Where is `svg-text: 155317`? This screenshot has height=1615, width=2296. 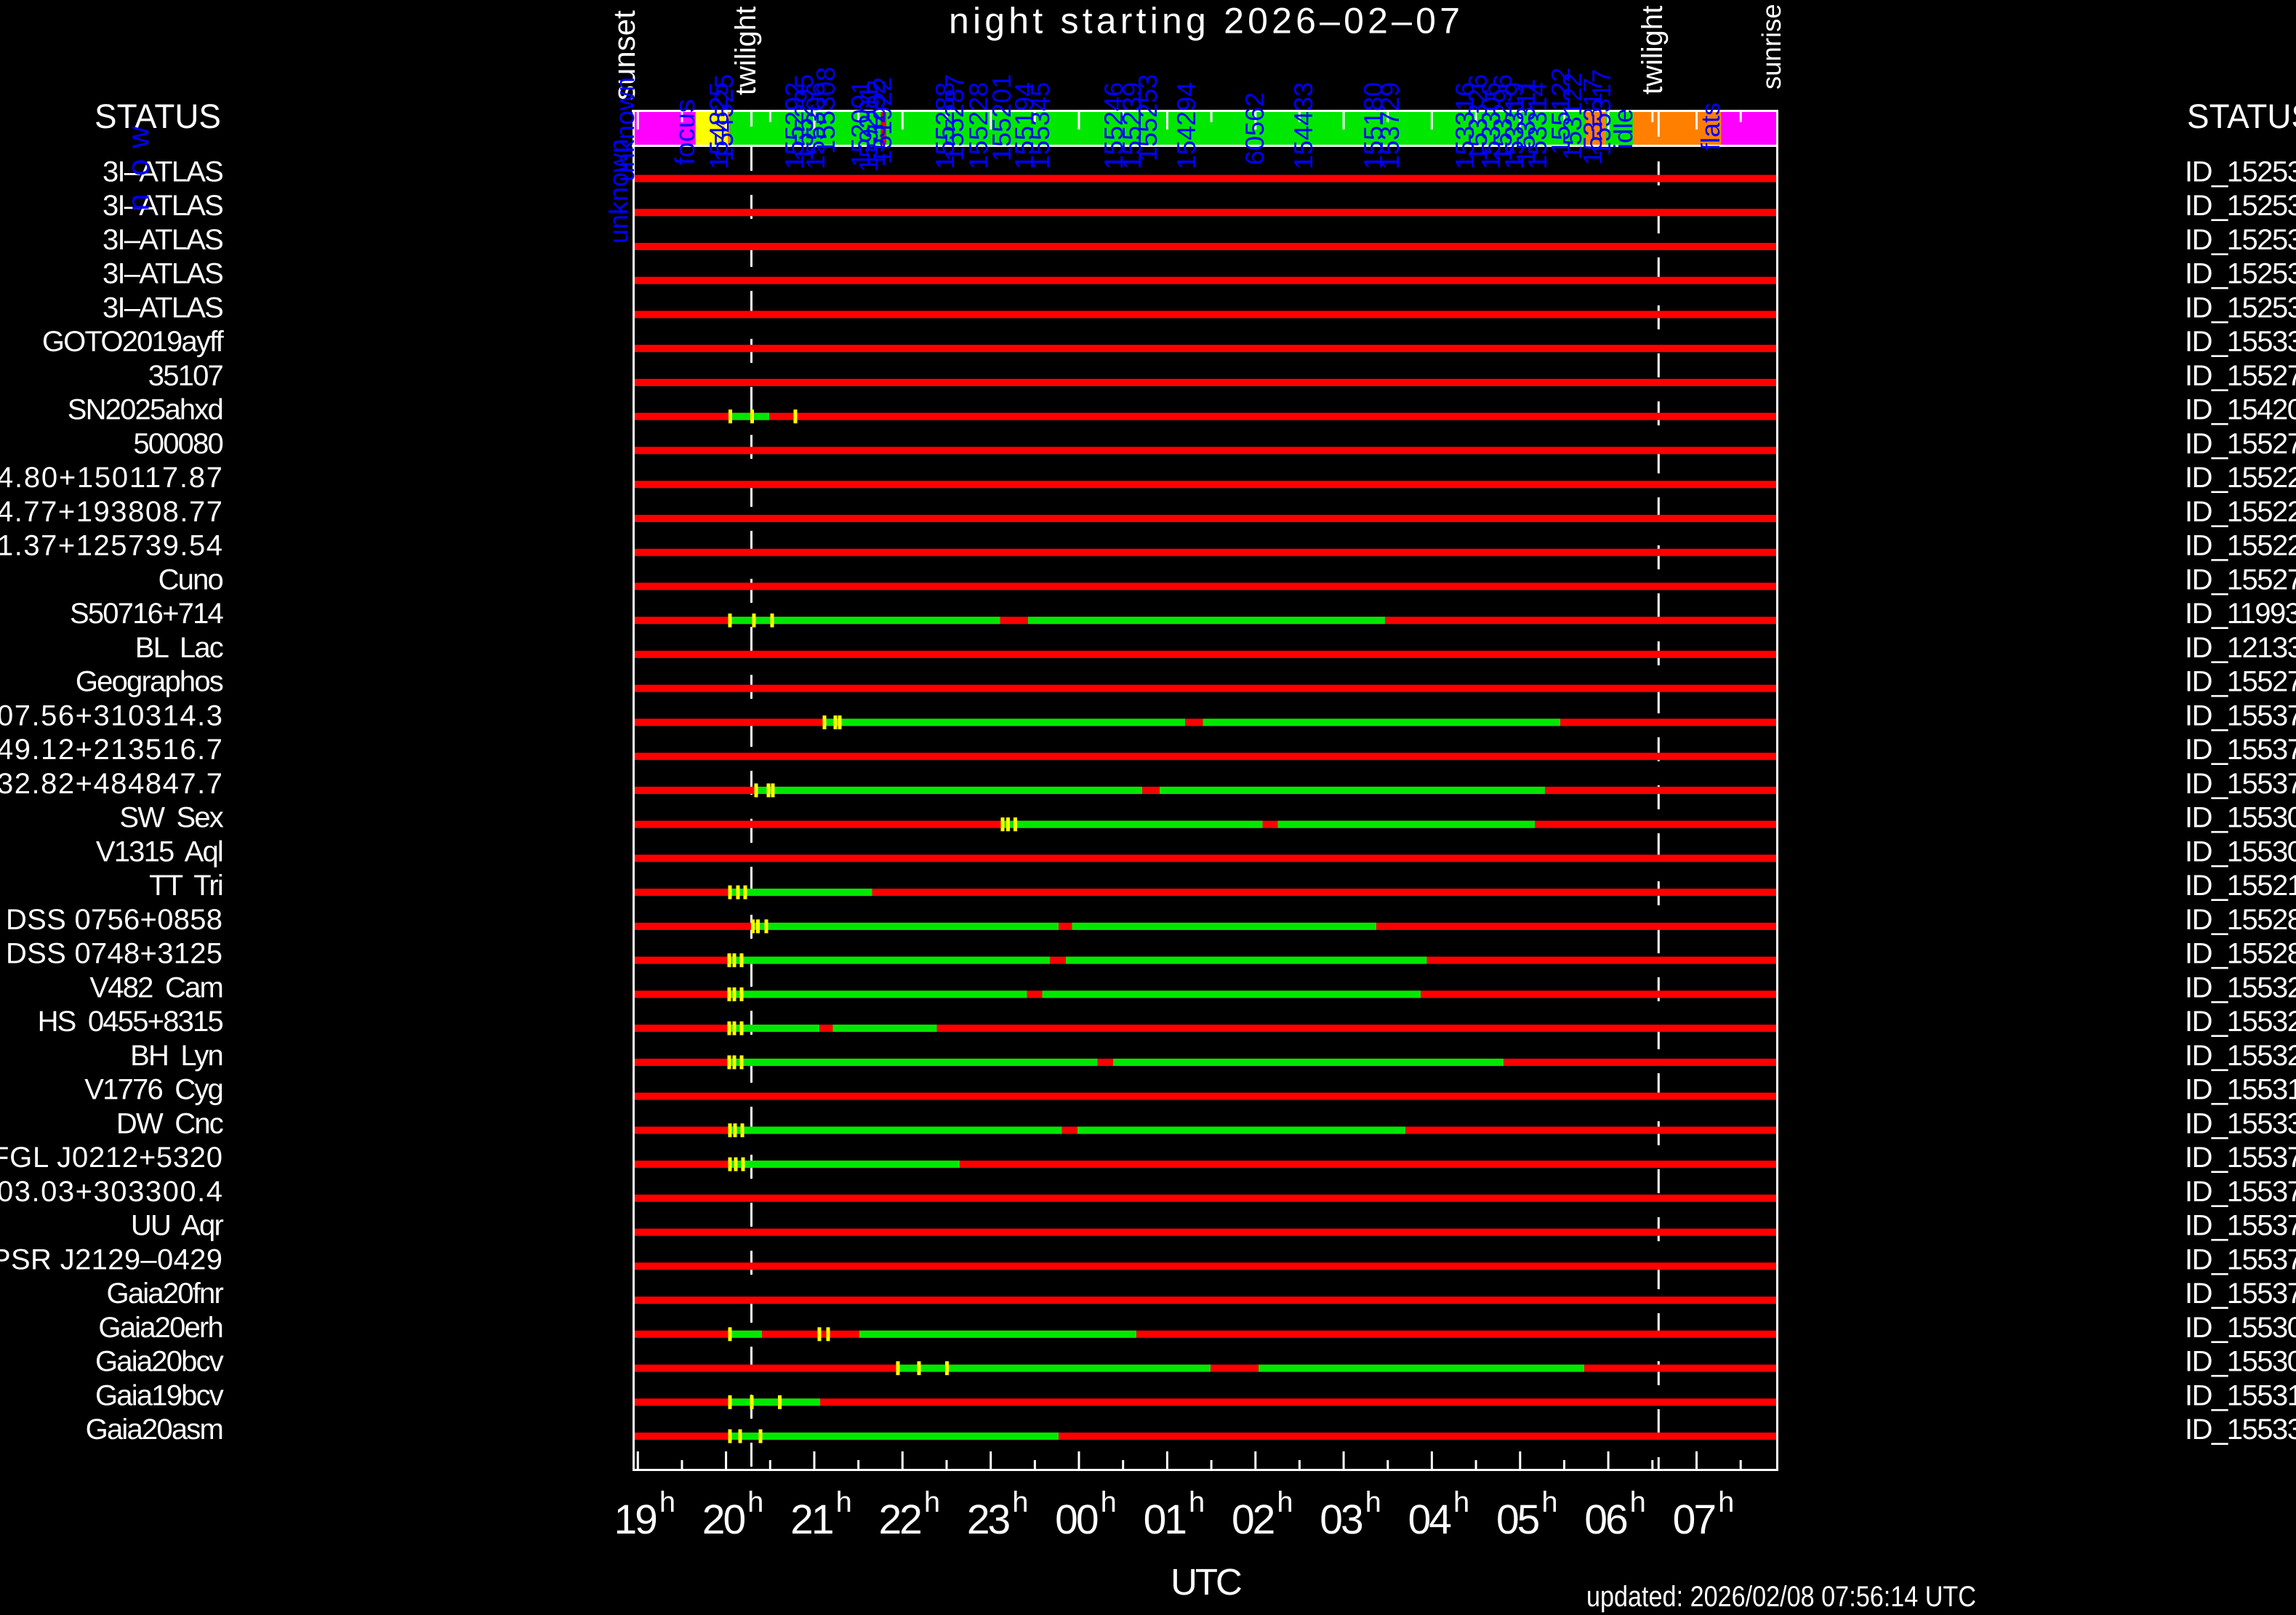
svg-text: 155317 is located at coordinates (1601, 113).